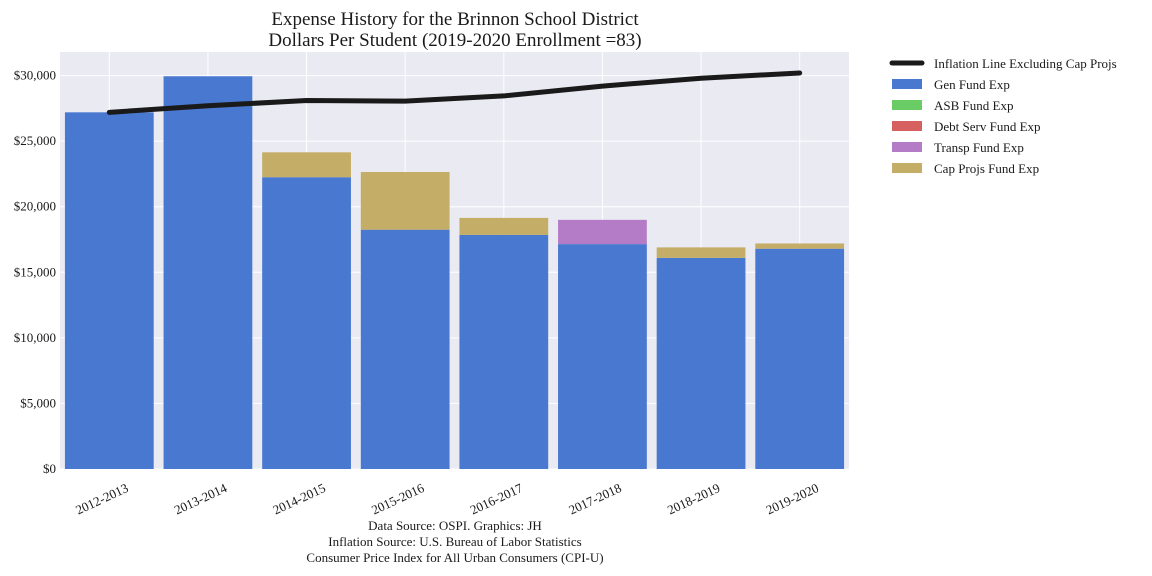 The image size is (1152, 576). I want to click on bar-cap-projs-fund-exp-2015-2016, so click(405, 200).